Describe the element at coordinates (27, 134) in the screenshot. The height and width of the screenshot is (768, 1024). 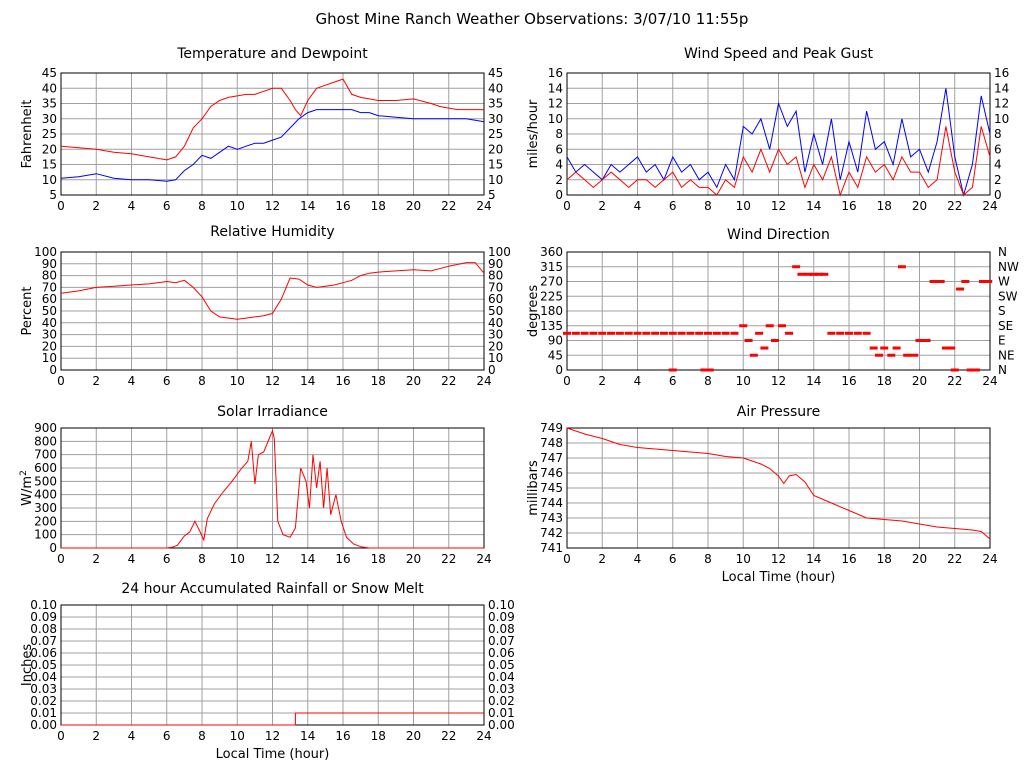
I see `y-axis-label: Fahrenheit` at that location.